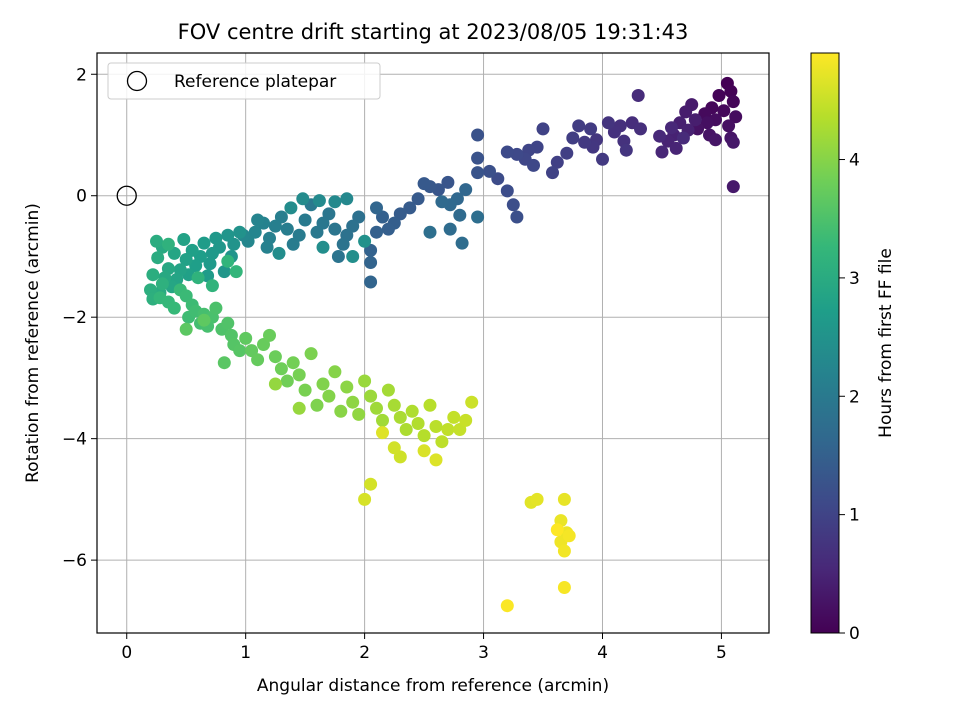  Describe the element at coordinates (364, 653) in the screenshot. I see `x-tick-label: 2` at that location.